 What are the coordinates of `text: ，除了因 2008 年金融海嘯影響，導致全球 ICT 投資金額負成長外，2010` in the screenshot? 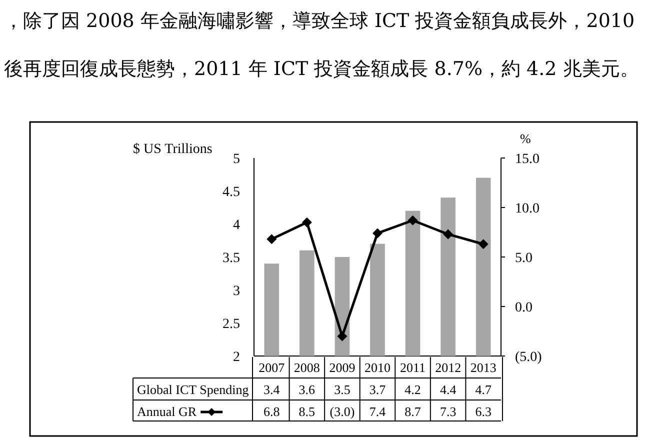 It's located at (319, 21).